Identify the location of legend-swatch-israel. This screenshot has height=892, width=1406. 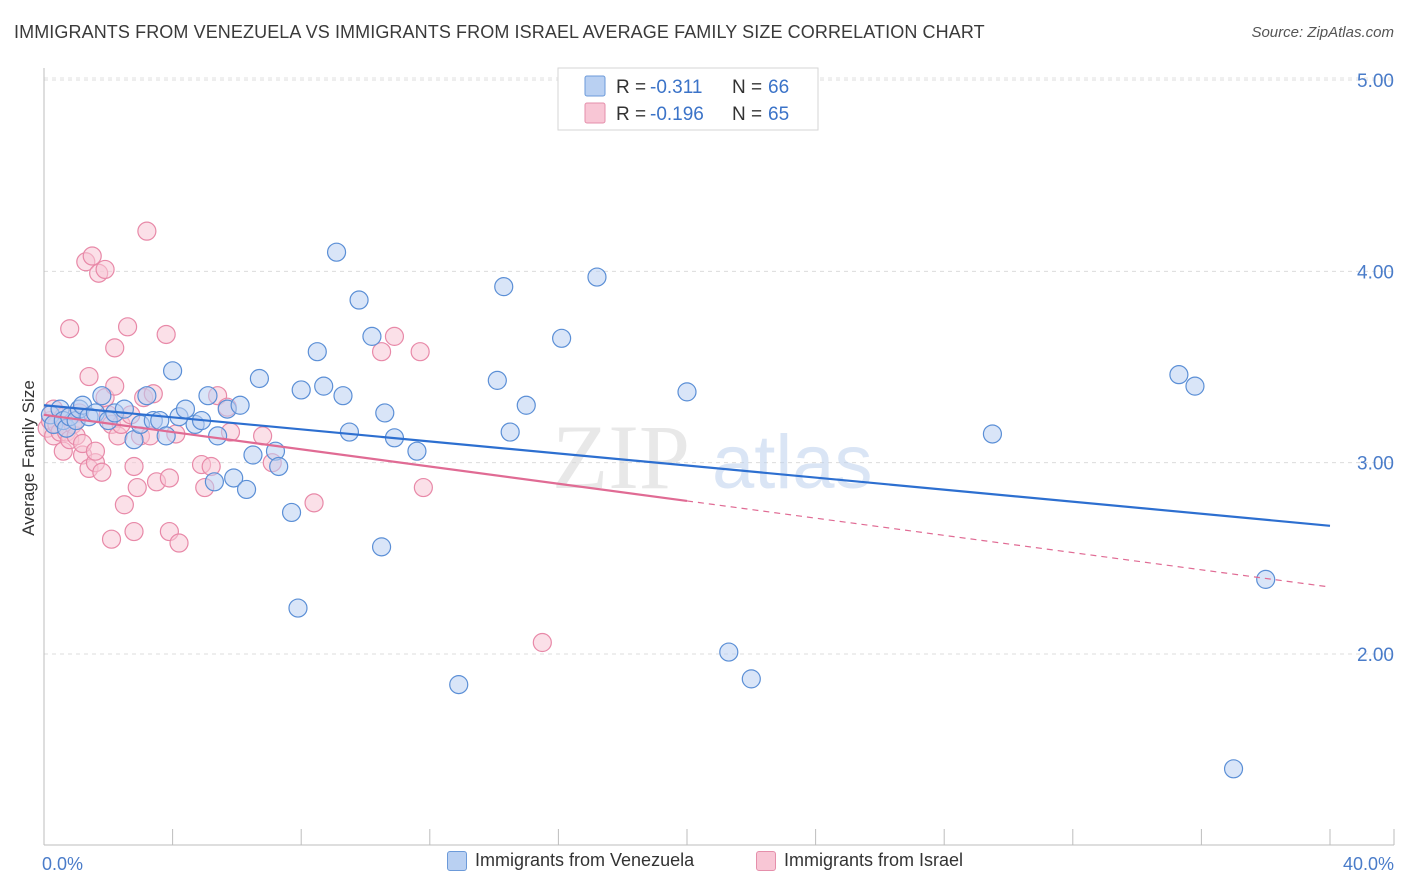
(595, 113).